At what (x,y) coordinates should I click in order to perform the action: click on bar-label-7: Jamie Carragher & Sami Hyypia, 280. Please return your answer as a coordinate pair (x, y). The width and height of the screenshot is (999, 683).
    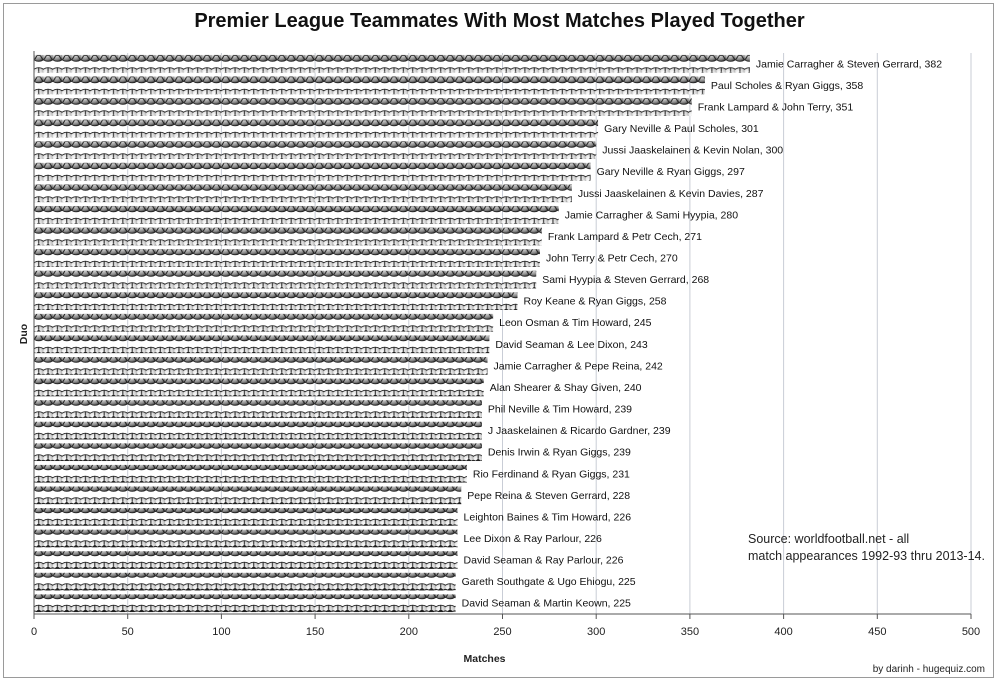
    Looking at the image, I should click on (651, 215).